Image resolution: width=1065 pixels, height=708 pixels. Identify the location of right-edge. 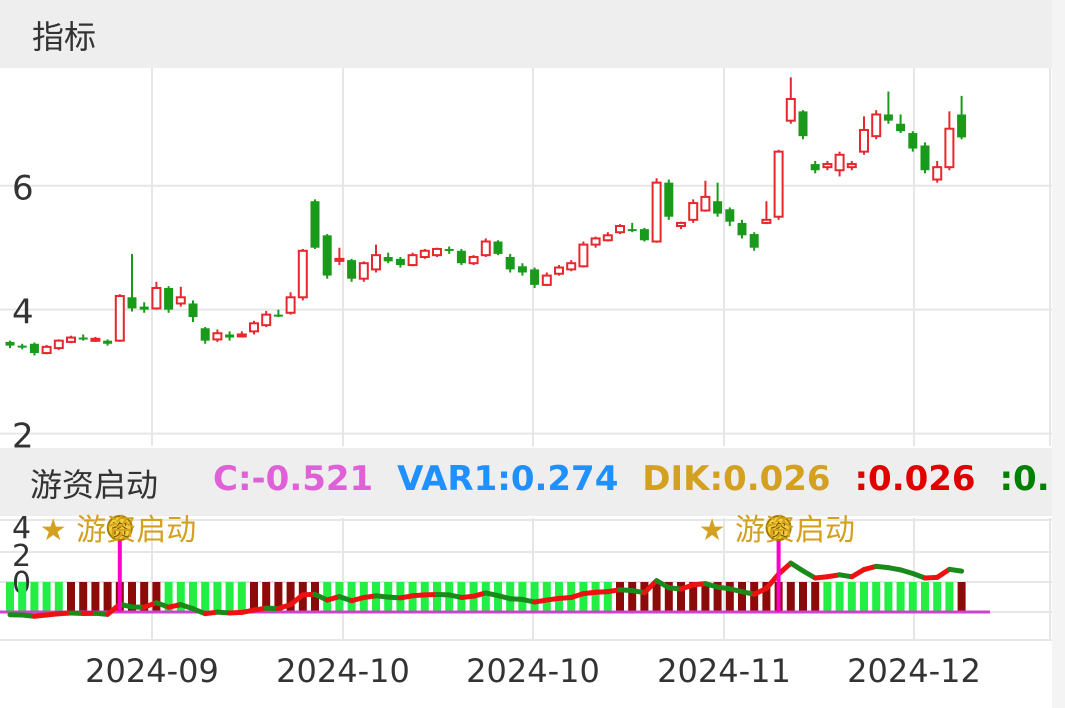
(1058, 354).